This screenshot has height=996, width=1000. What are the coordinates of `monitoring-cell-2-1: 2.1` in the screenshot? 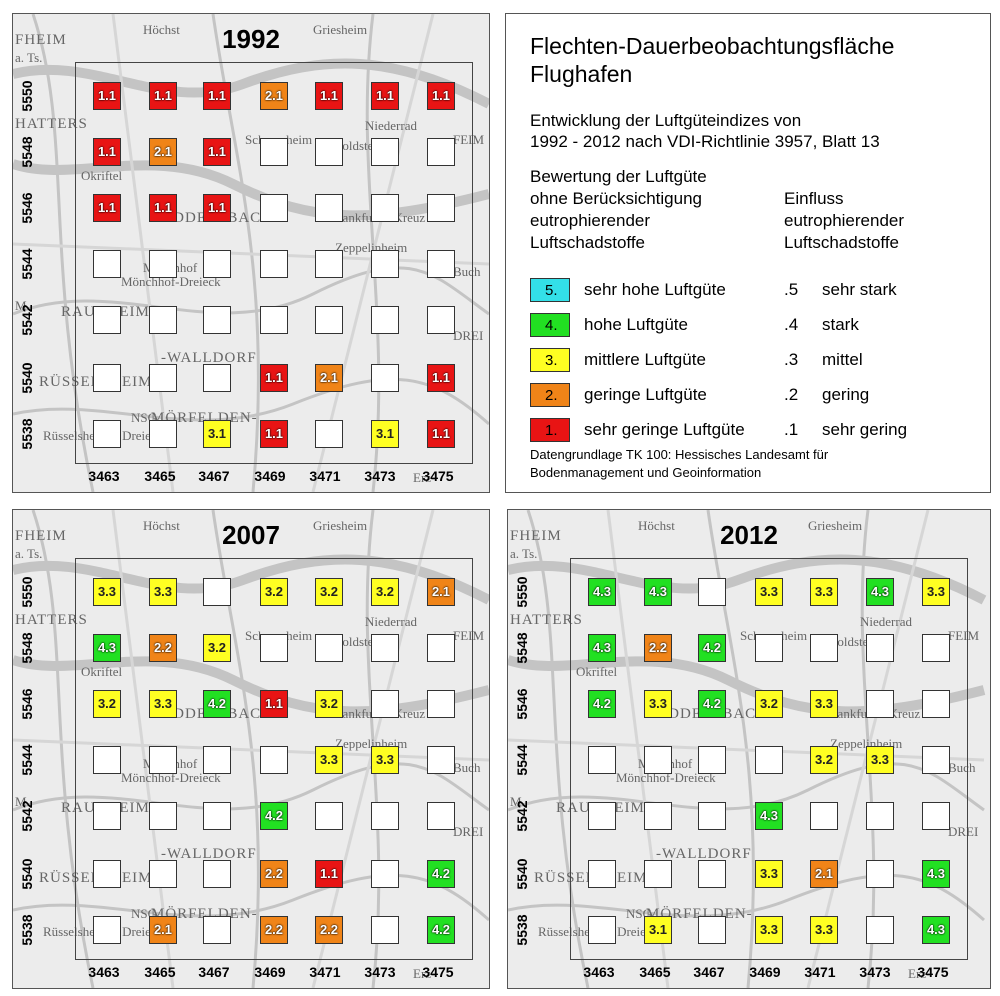 It's located at (274, 96).